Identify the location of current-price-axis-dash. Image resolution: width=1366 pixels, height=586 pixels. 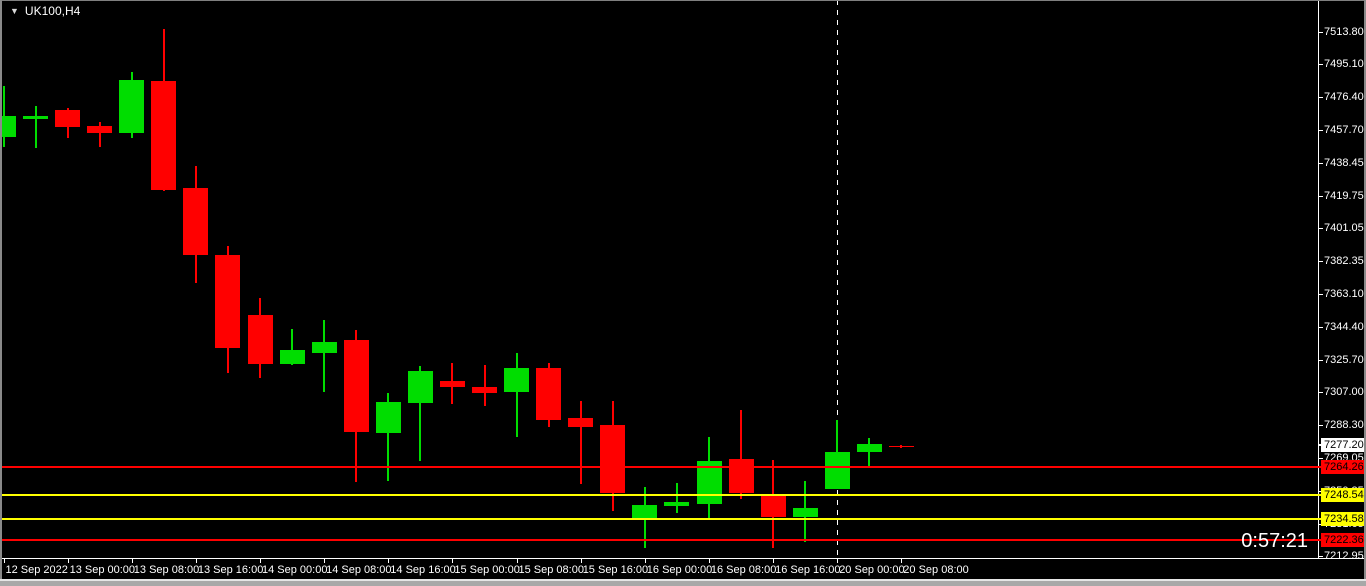
(1319, 444).